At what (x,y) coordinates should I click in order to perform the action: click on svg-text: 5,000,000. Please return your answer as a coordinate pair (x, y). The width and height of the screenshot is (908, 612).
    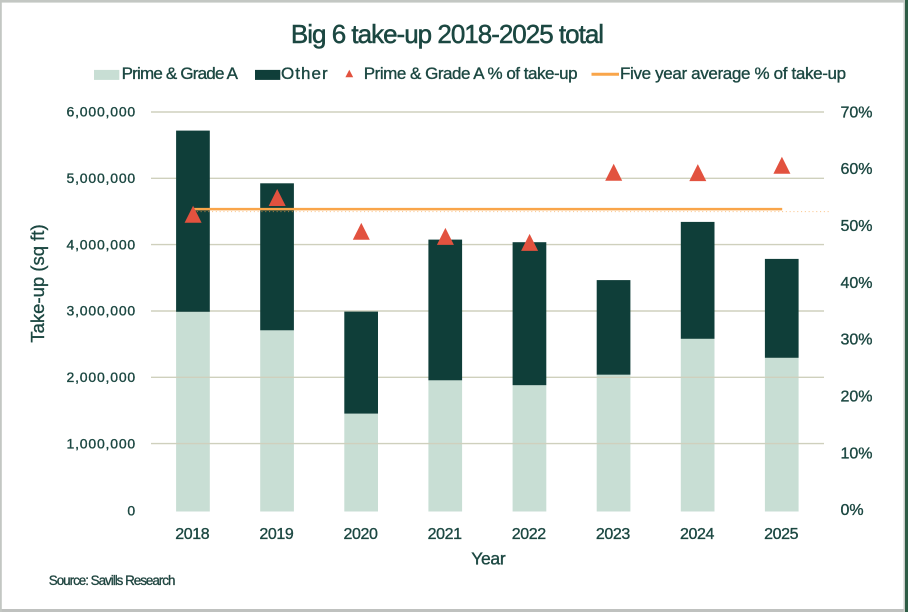
    Looking at the image, I should click on (101, 178).